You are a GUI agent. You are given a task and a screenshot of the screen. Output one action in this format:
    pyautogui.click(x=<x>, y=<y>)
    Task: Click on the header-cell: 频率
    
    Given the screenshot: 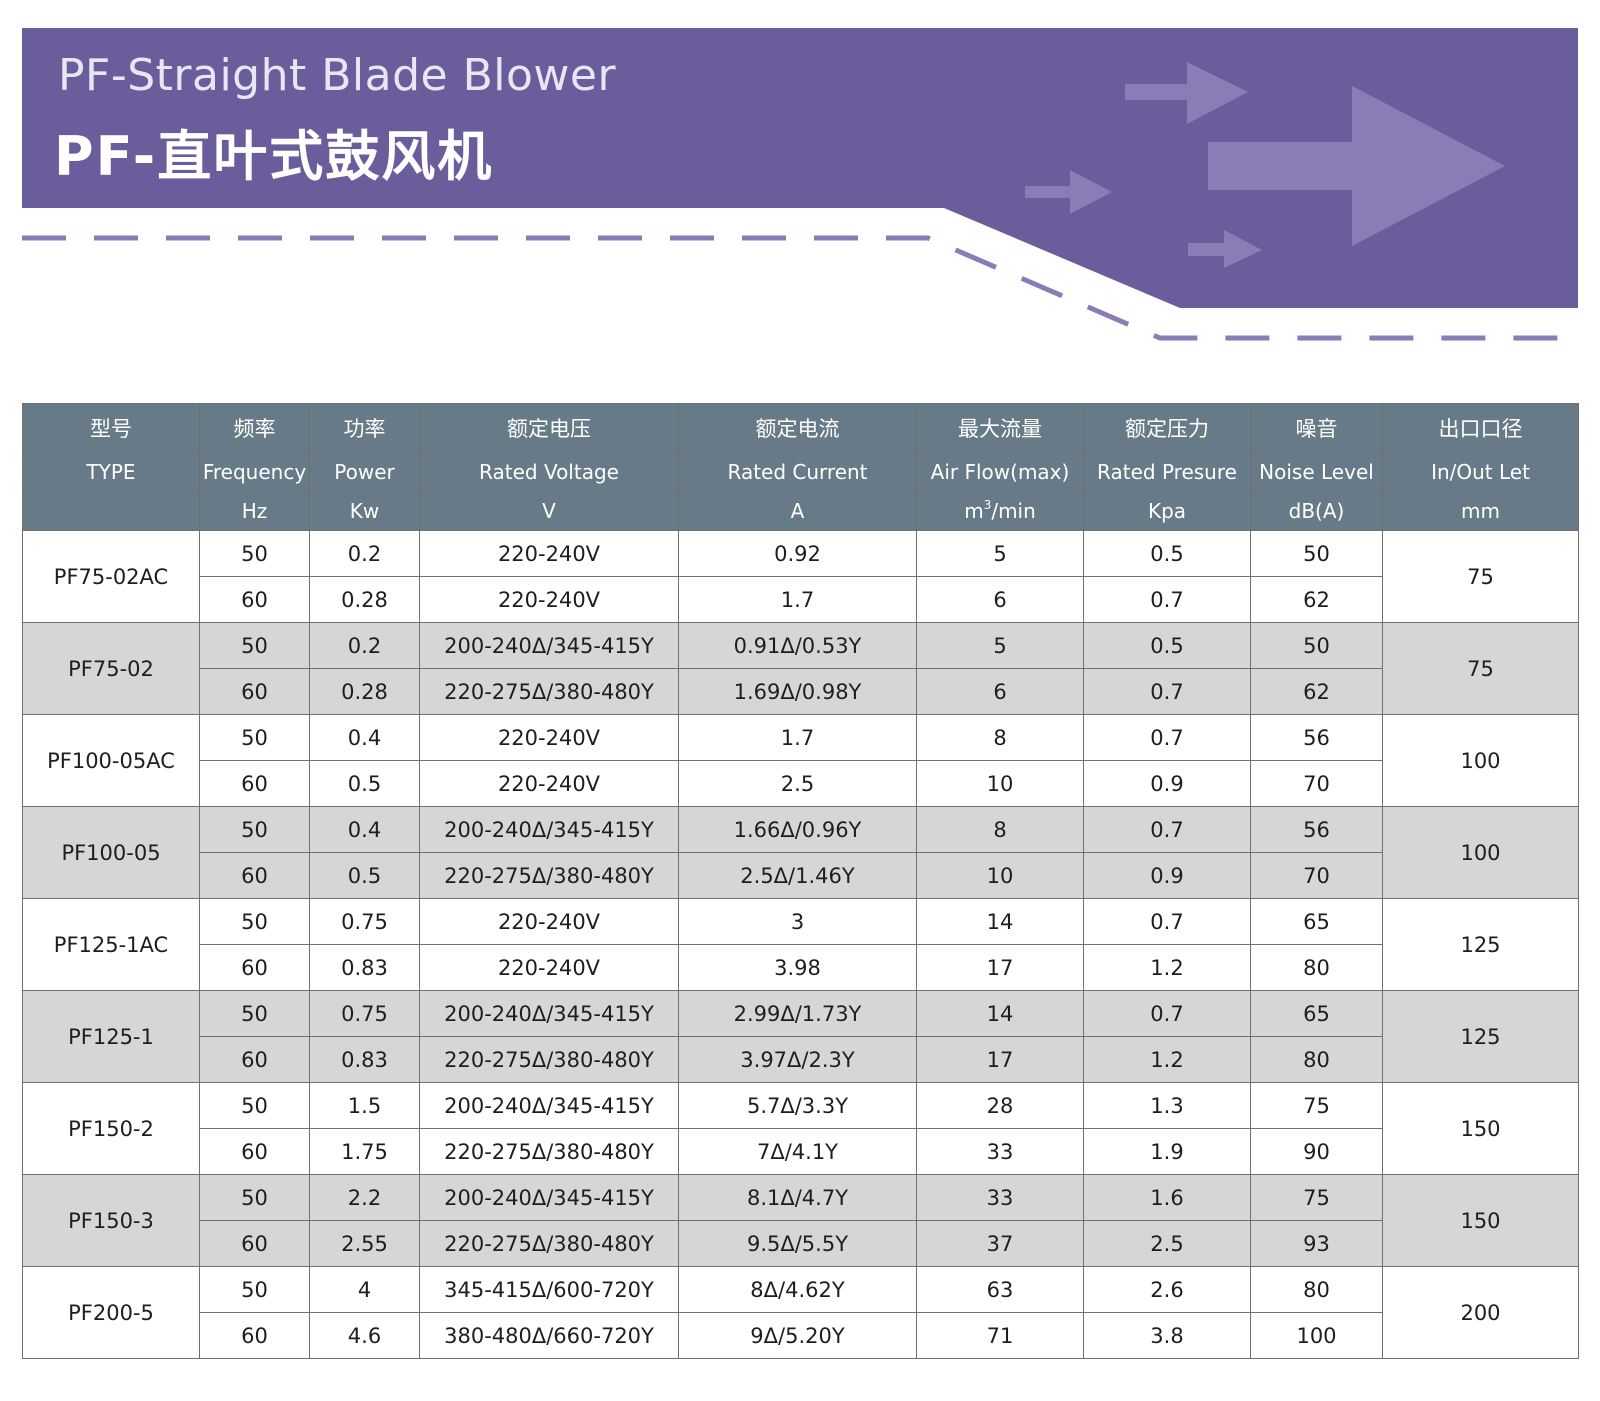 What is the action you would take?
    pyautogui.click(x=254, y=428)
    